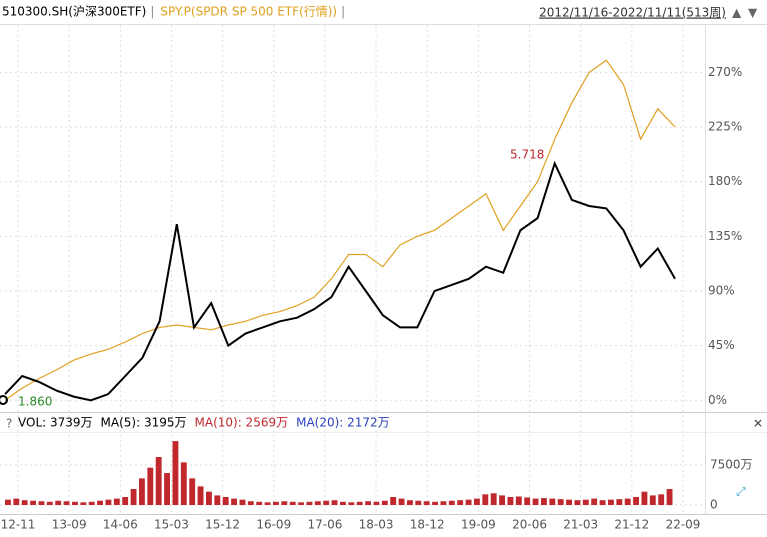  I want to click on indicator: MA(10): 2569万, so click(242, 423).